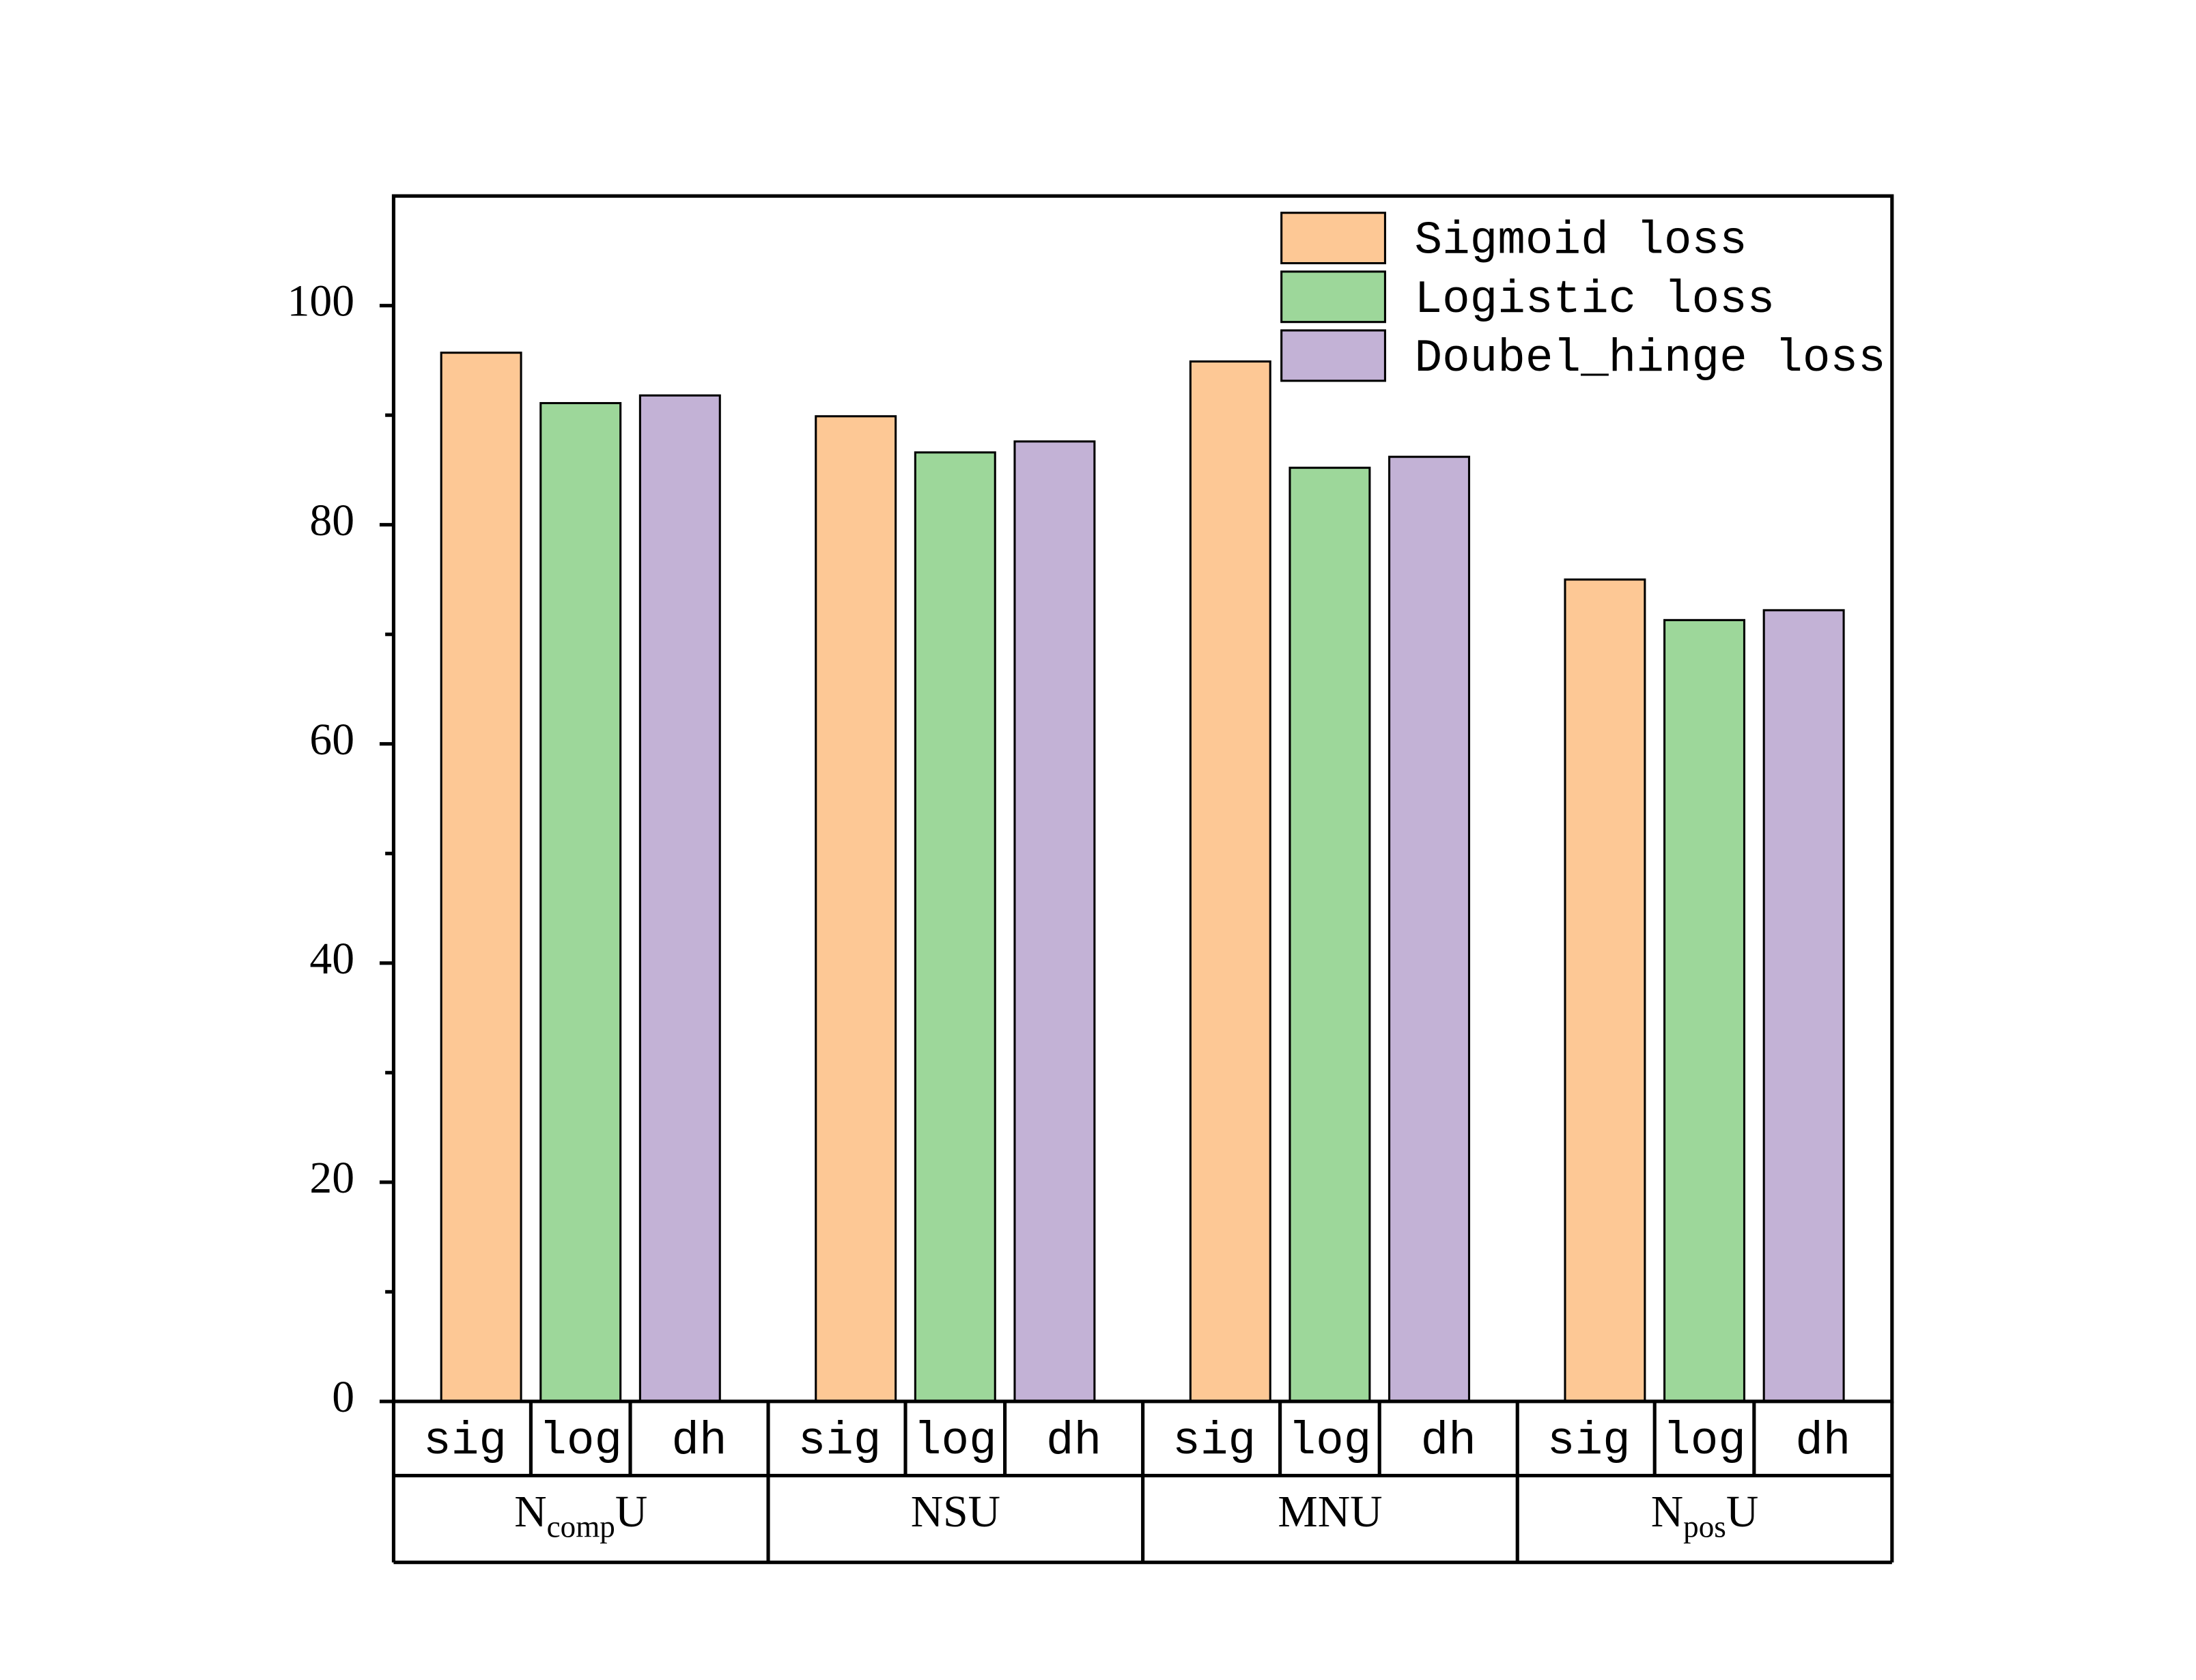  Describe the element at coordinates (581, 1527) in the screenshot. I see `category-label-part: comp` at that location.